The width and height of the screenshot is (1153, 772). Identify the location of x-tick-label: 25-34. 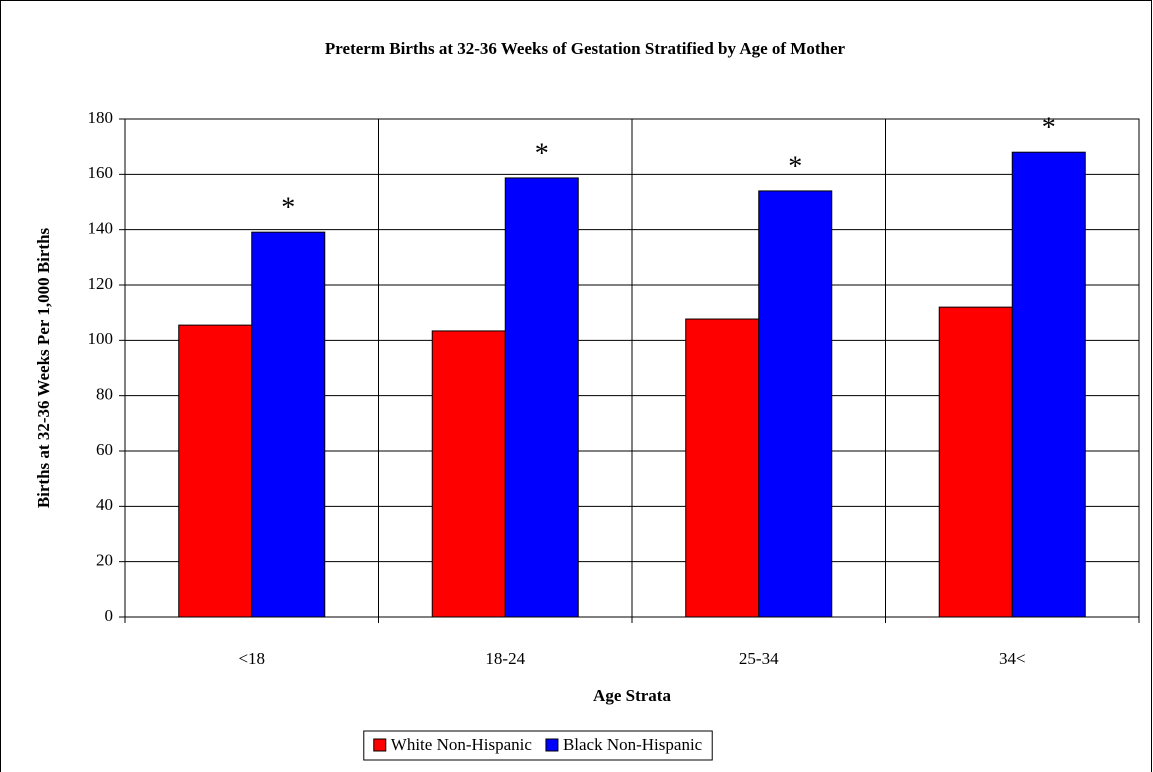
(759, 658).